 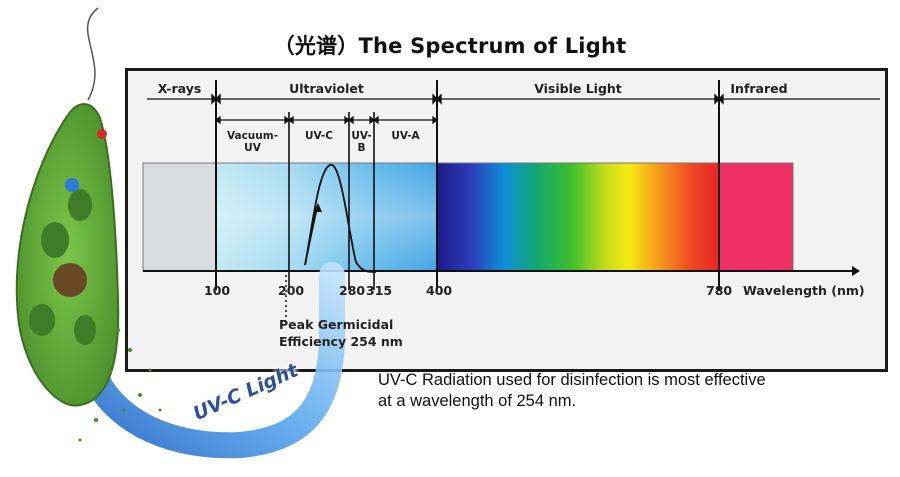 What do you see at coordinates (379, 290) in the screenshot?
I see `tick-label-315: 315` at bounding box center [379, 290].